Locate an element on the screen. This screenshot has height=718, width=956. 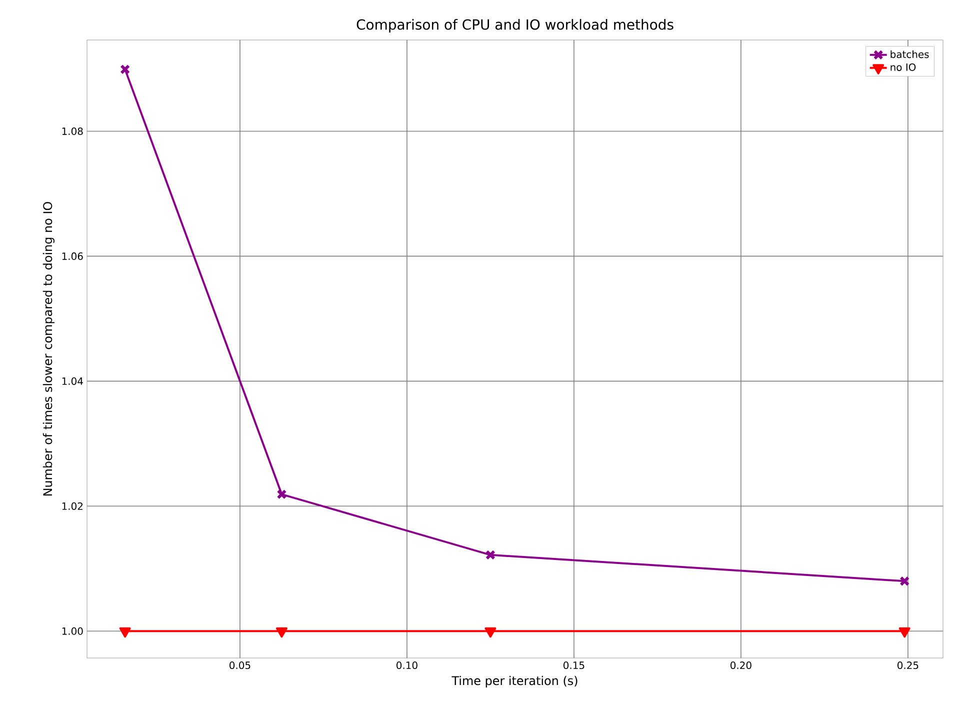
legend-label: batches is located at coordinates (909, 54).